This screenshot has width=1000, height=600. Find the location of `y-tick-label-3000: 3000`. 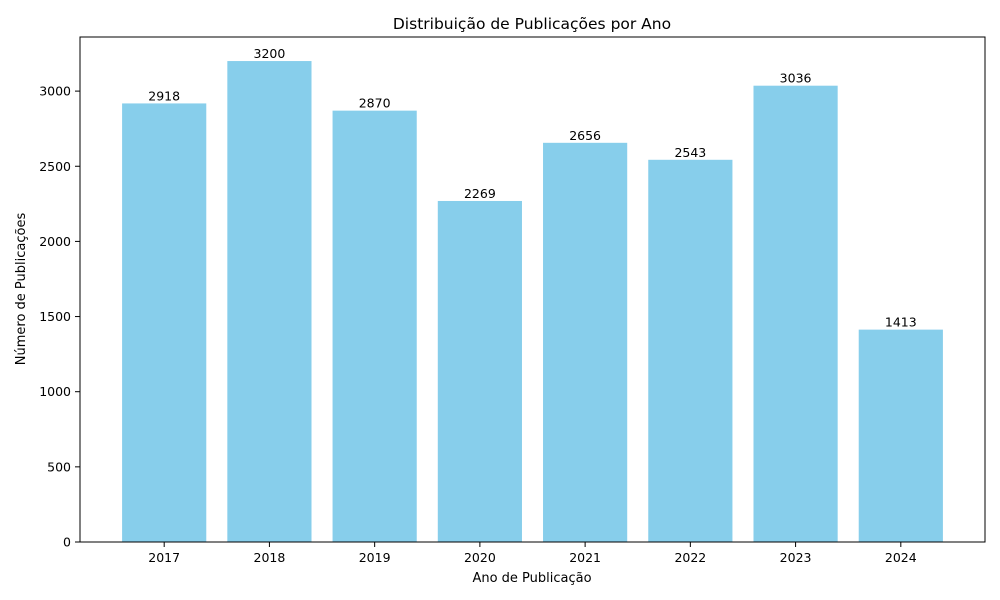

y-tick-label-3000: 3000 is located at coordinates (55, 91).